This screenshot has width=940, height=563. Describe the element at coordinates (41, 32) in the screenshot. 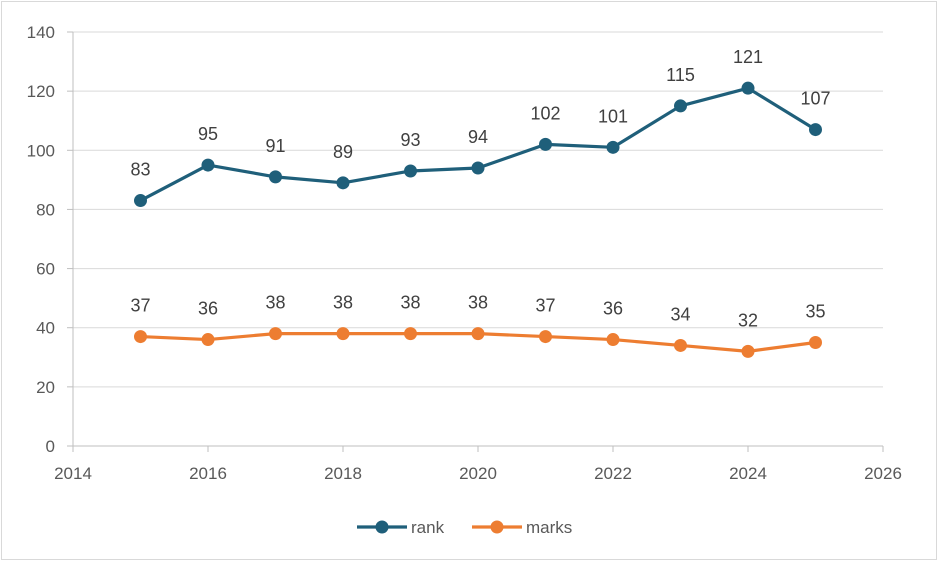

I see `y-tick-label: 140` at that location.